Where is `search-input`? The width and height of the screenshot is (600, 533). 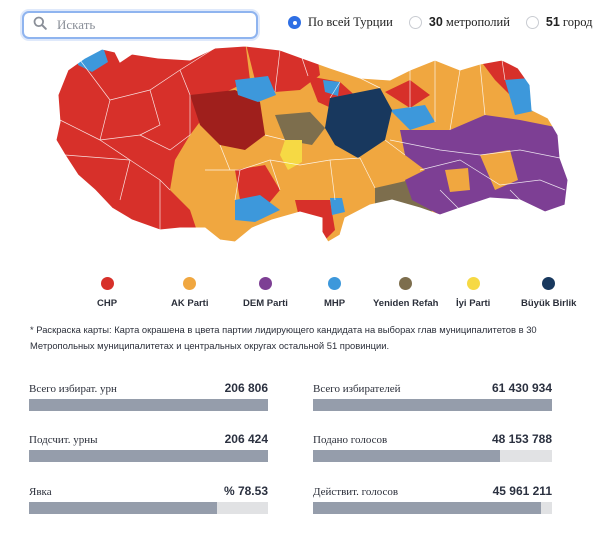
search-input is located at coordinates (147, 25).